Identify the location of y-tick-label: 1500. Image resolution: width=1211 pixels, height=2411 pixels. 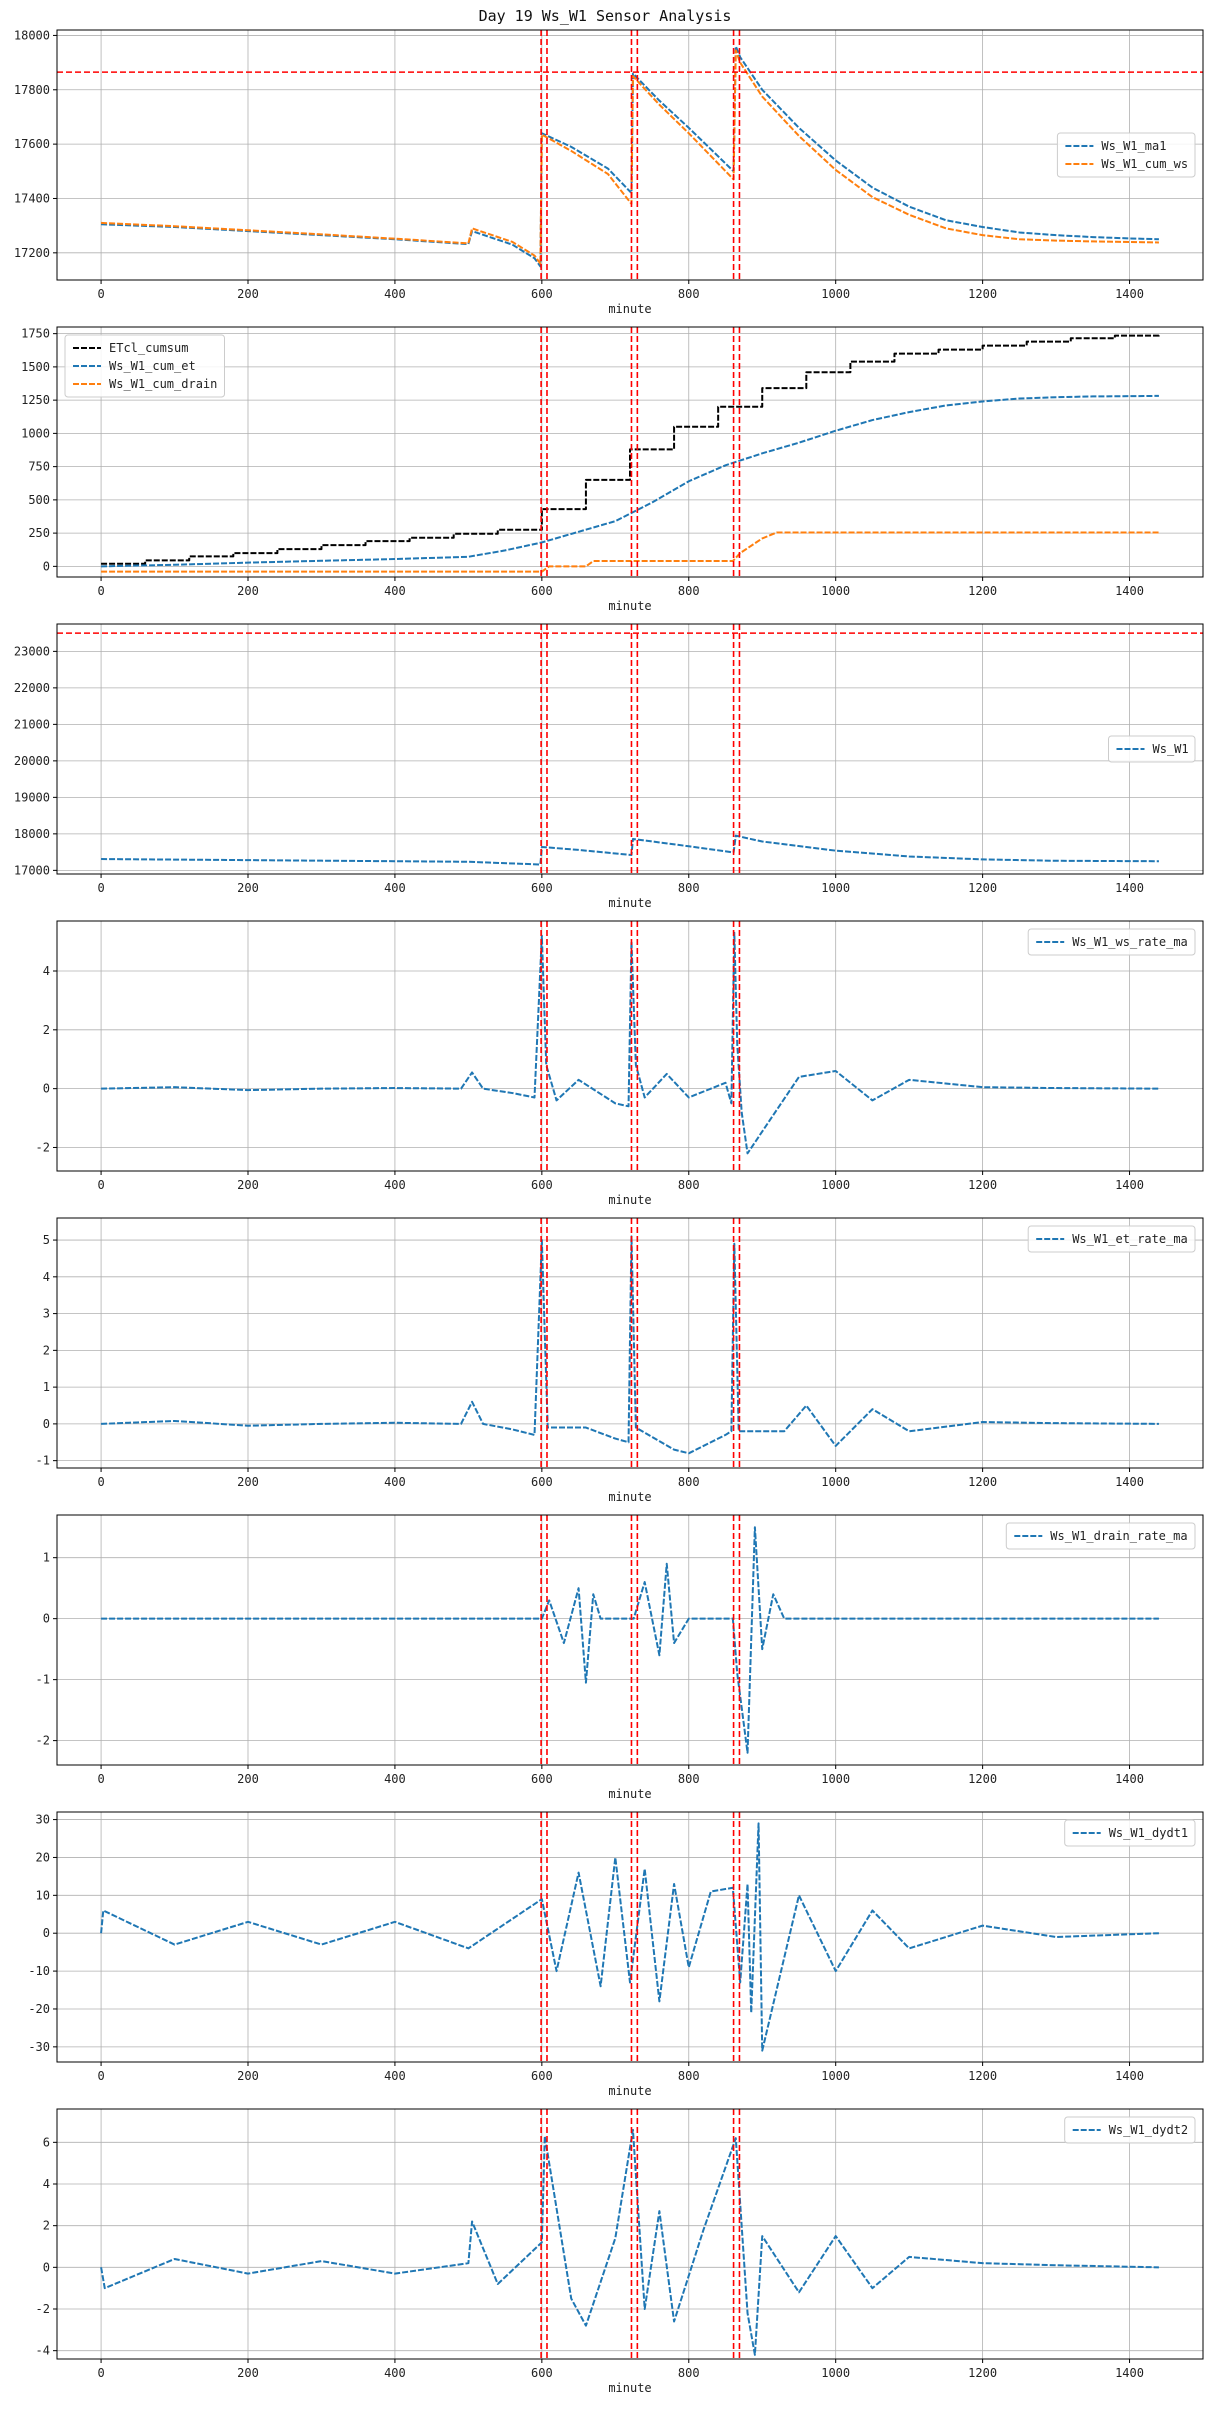
(35, 367).